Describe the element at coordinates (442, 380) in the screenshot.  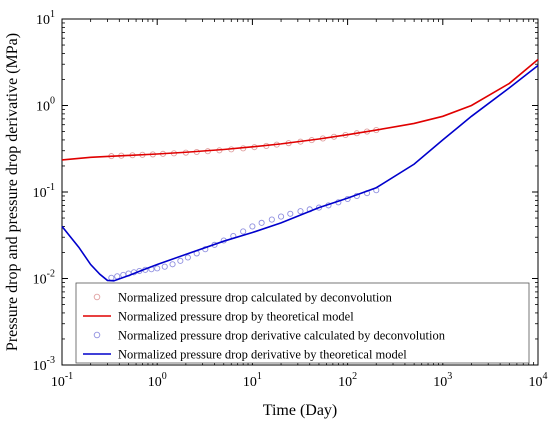
I see `x-tick-label: 10³` at that location.